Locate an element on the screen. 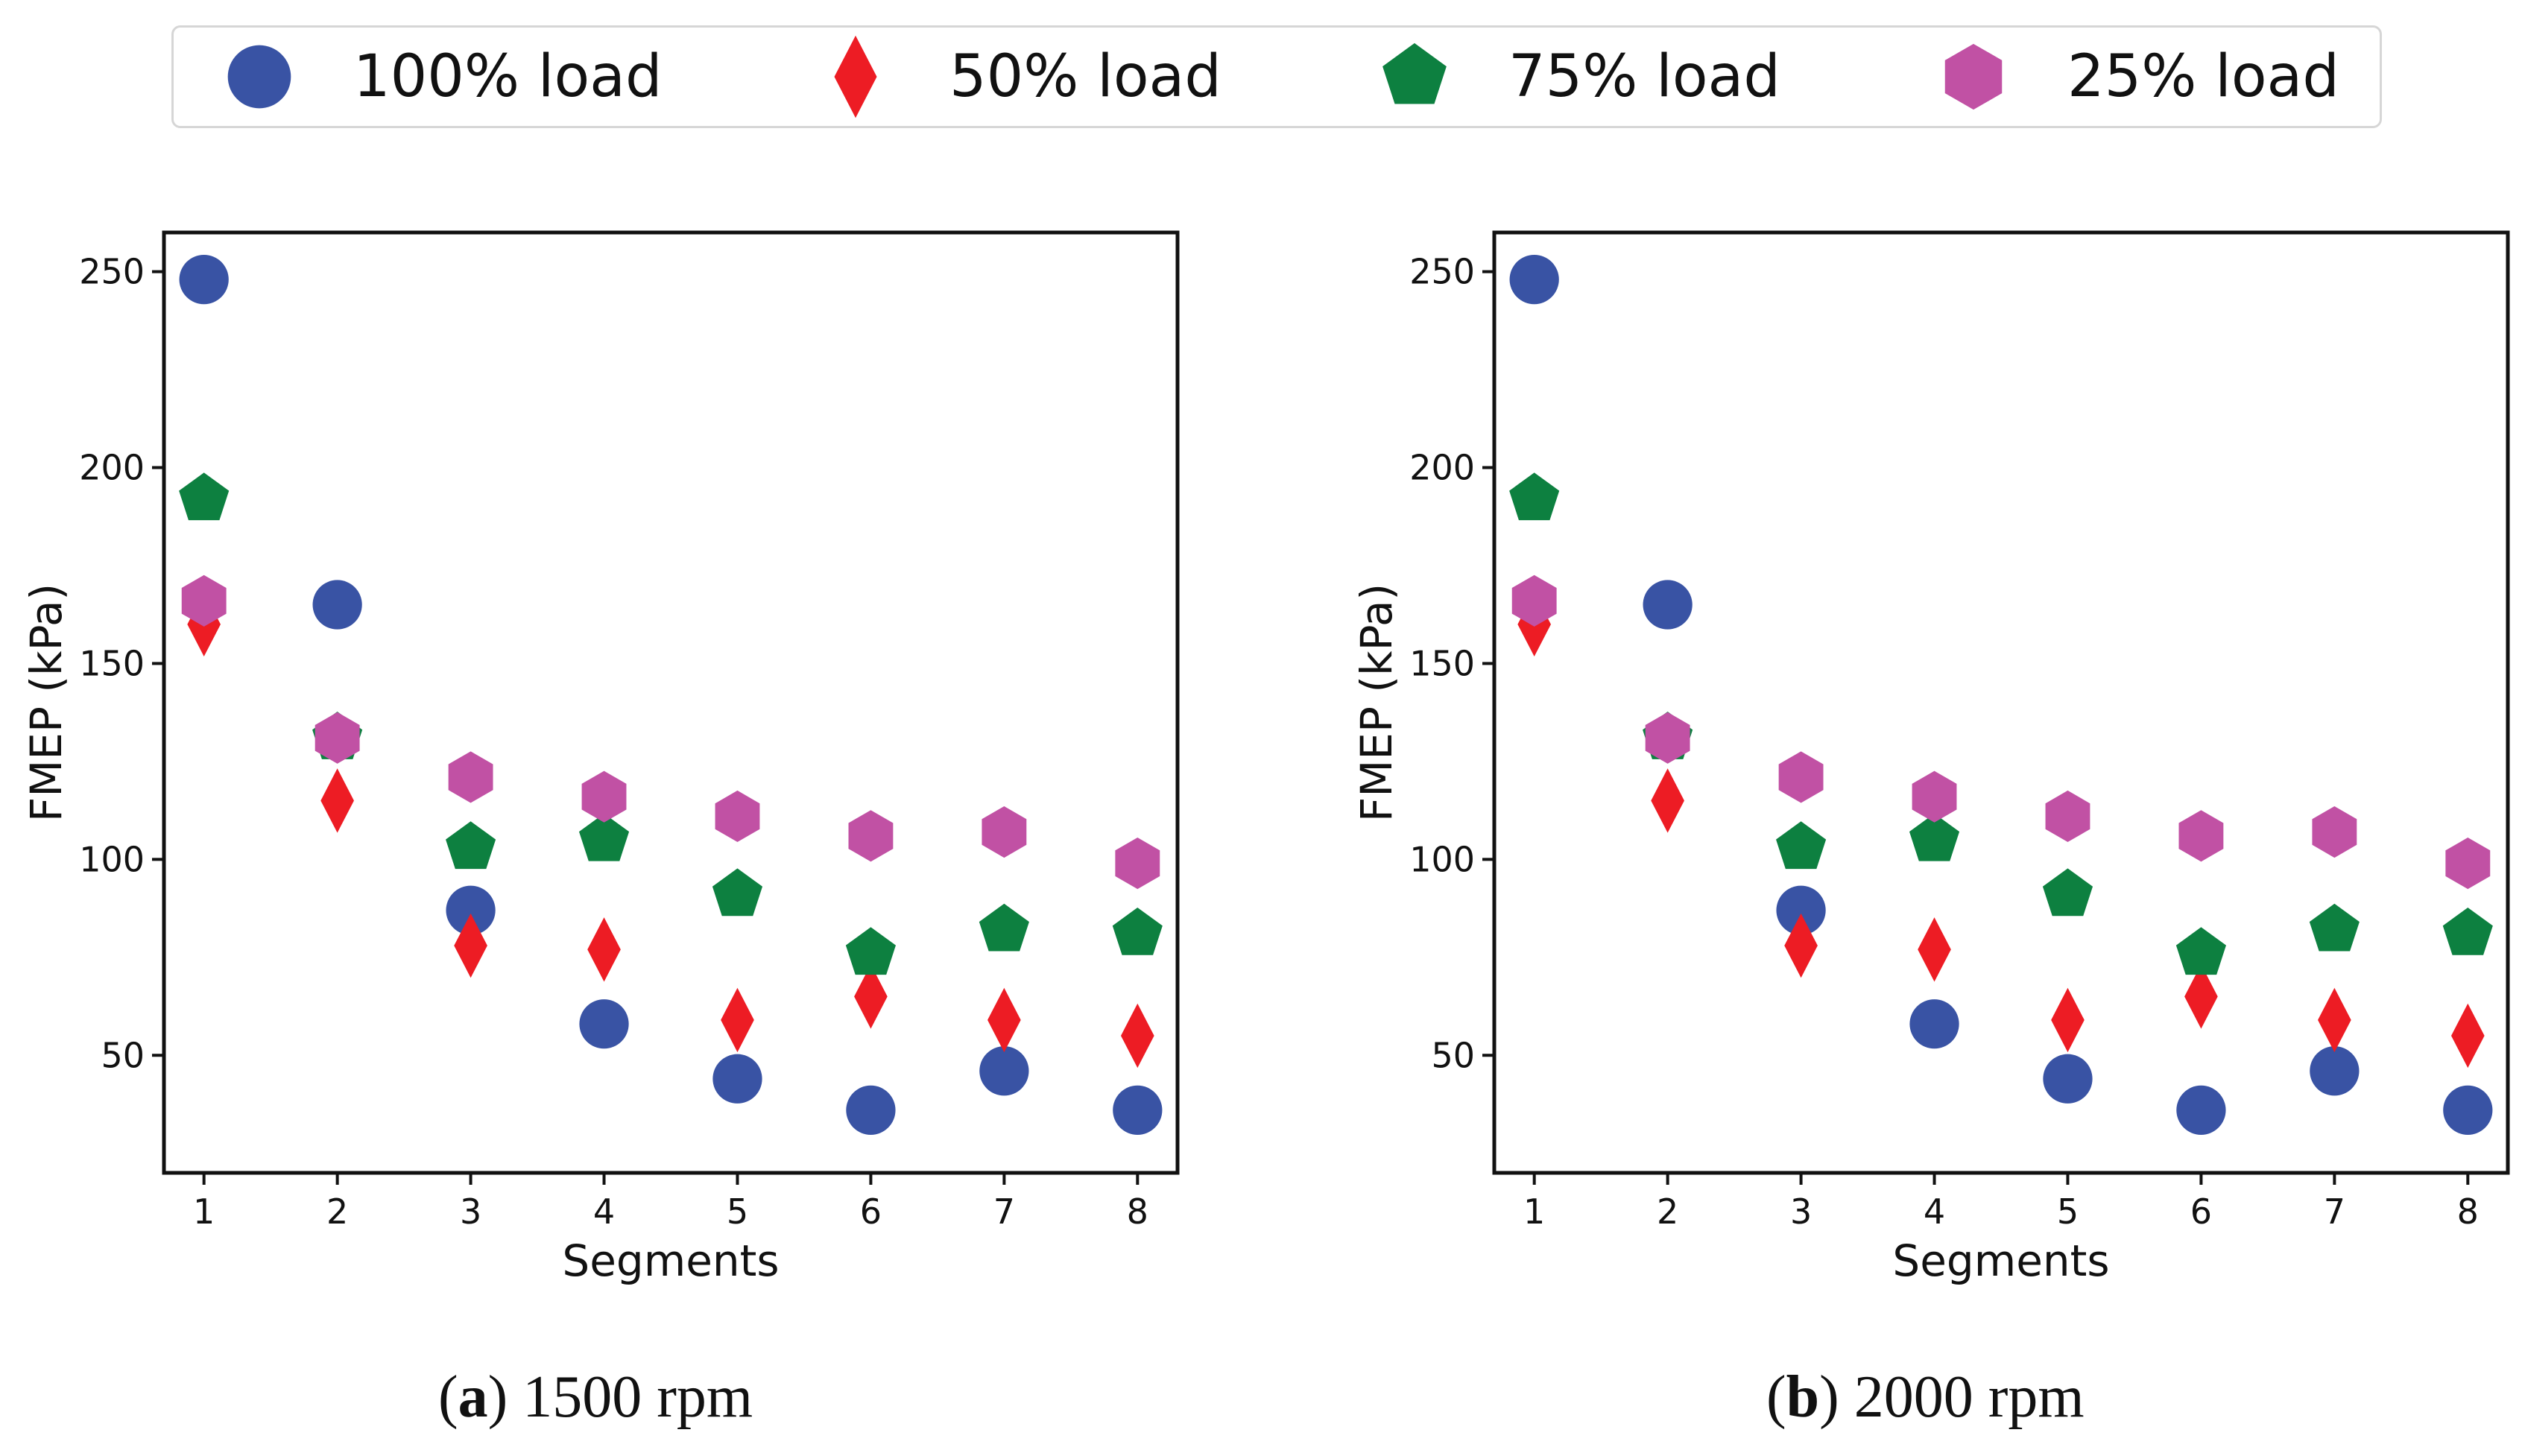 Image resolution: width=2522 pixels, height=1456 pixels. legend-item-25-load: 25% load is located at coordinates (2134, 77).